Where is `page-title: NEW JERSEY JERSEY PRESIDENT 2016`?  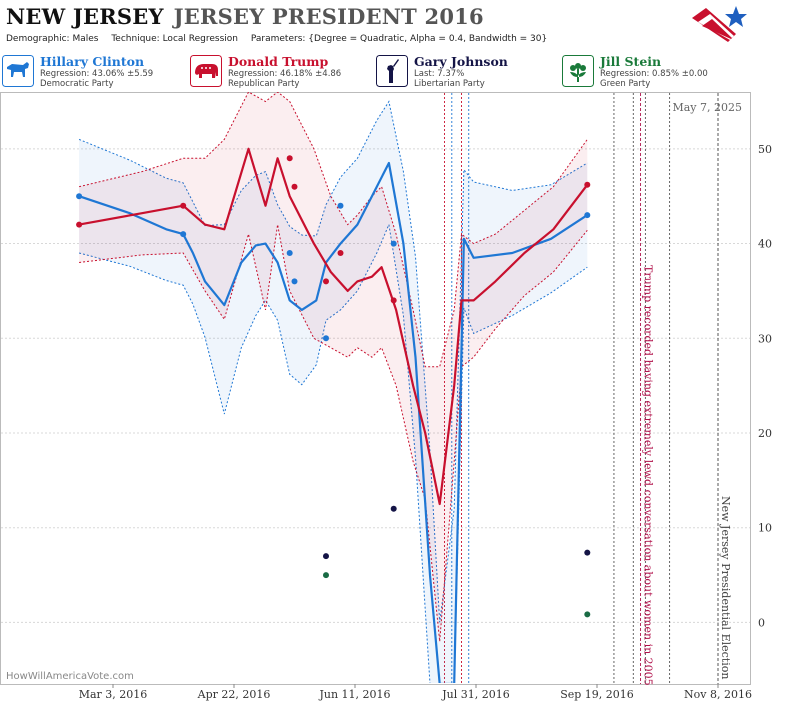
page-title: NEW JERSEY JERSEY PRESIDENT 2016 is located at coordinates (245, 16).